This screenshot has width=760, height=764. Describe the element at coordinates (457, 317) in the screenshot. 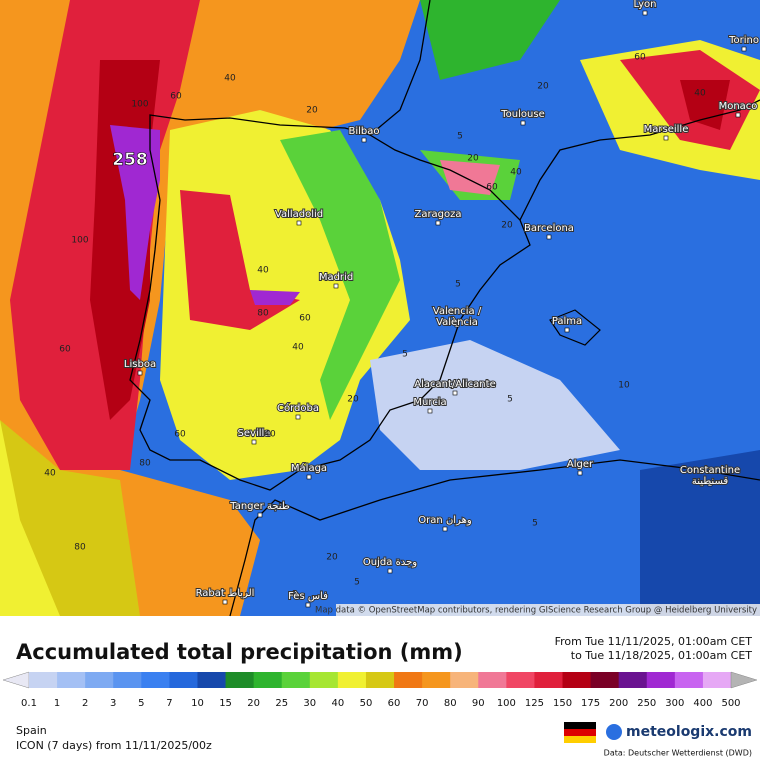

I see `city-label: Valencia / València` at that location.